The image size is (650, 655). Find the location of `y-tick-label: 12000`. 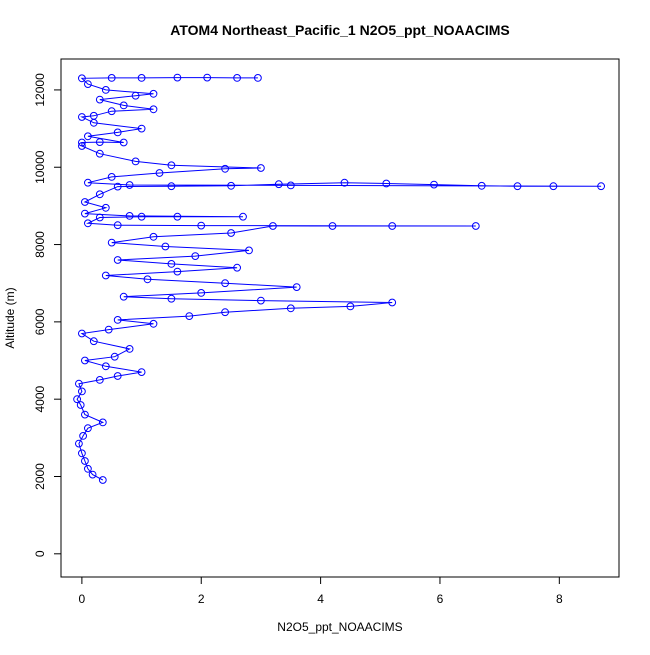

y-tick-label: 12000 is located at coordinates (40, 90).